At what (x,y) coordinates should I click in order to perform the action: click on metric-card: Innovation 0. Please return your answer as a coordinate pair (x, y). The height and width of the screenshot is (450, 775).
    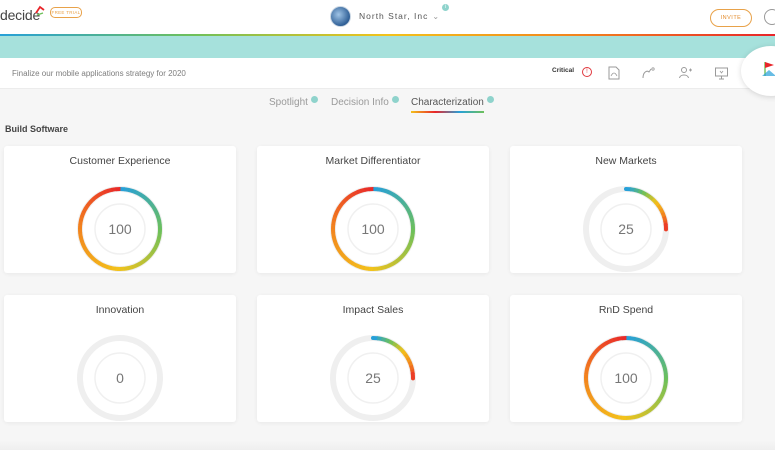
    Looking at the image, I should click on (120, 358).